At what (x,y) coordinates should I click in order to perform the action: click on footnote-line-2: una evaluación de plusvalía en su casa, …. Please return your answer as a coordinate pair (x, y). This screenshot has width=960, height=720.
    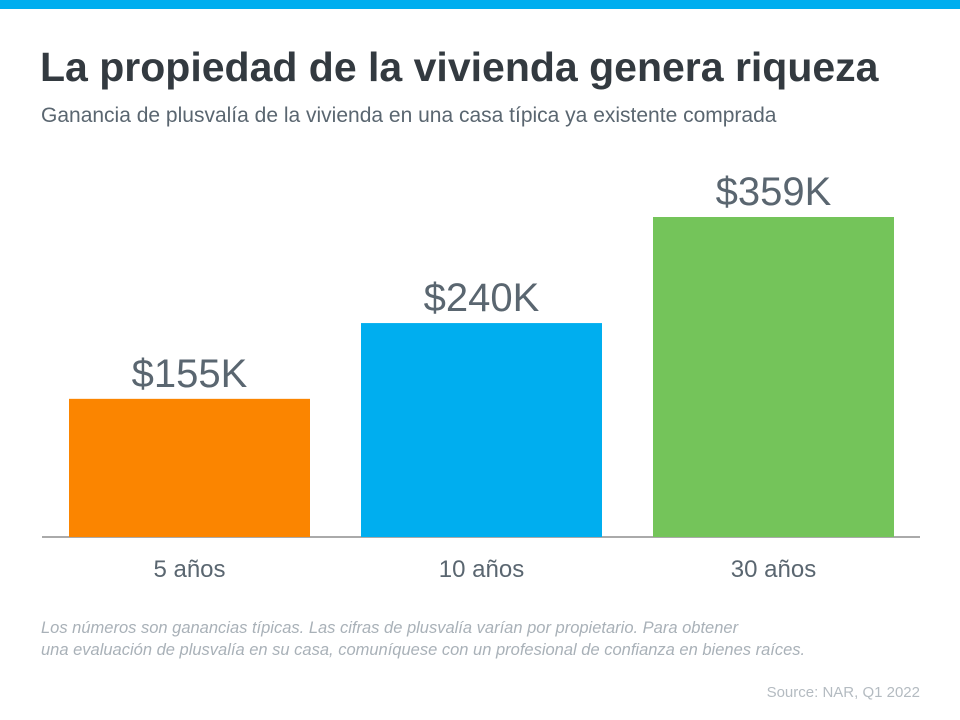
    Looking at the image, I should click on (423, 650).